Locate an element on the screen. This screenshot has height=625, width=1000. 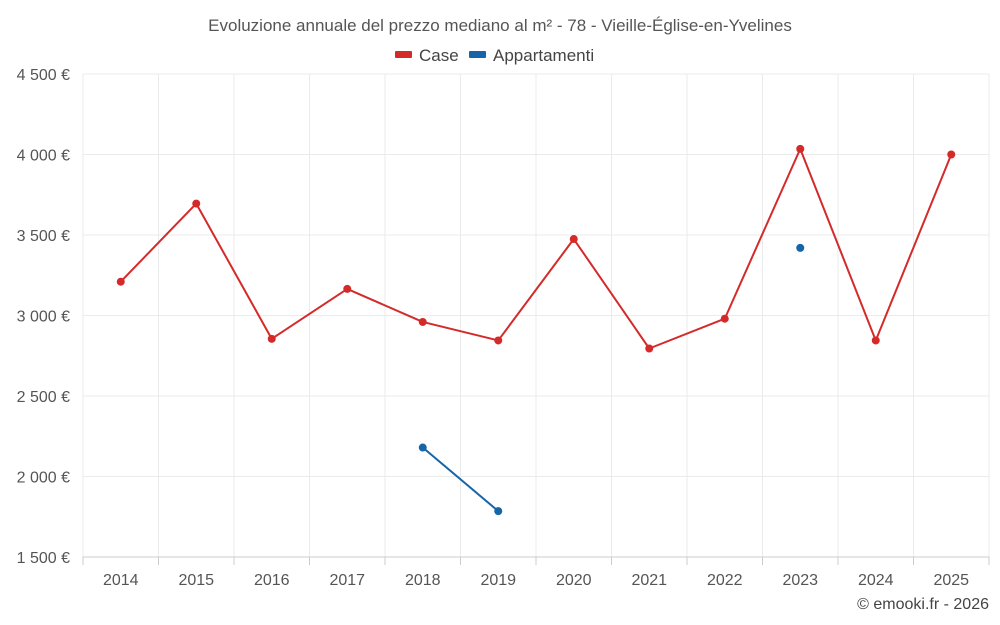
y-tick-label: 2 500 € is located at coordinates (43, 397).